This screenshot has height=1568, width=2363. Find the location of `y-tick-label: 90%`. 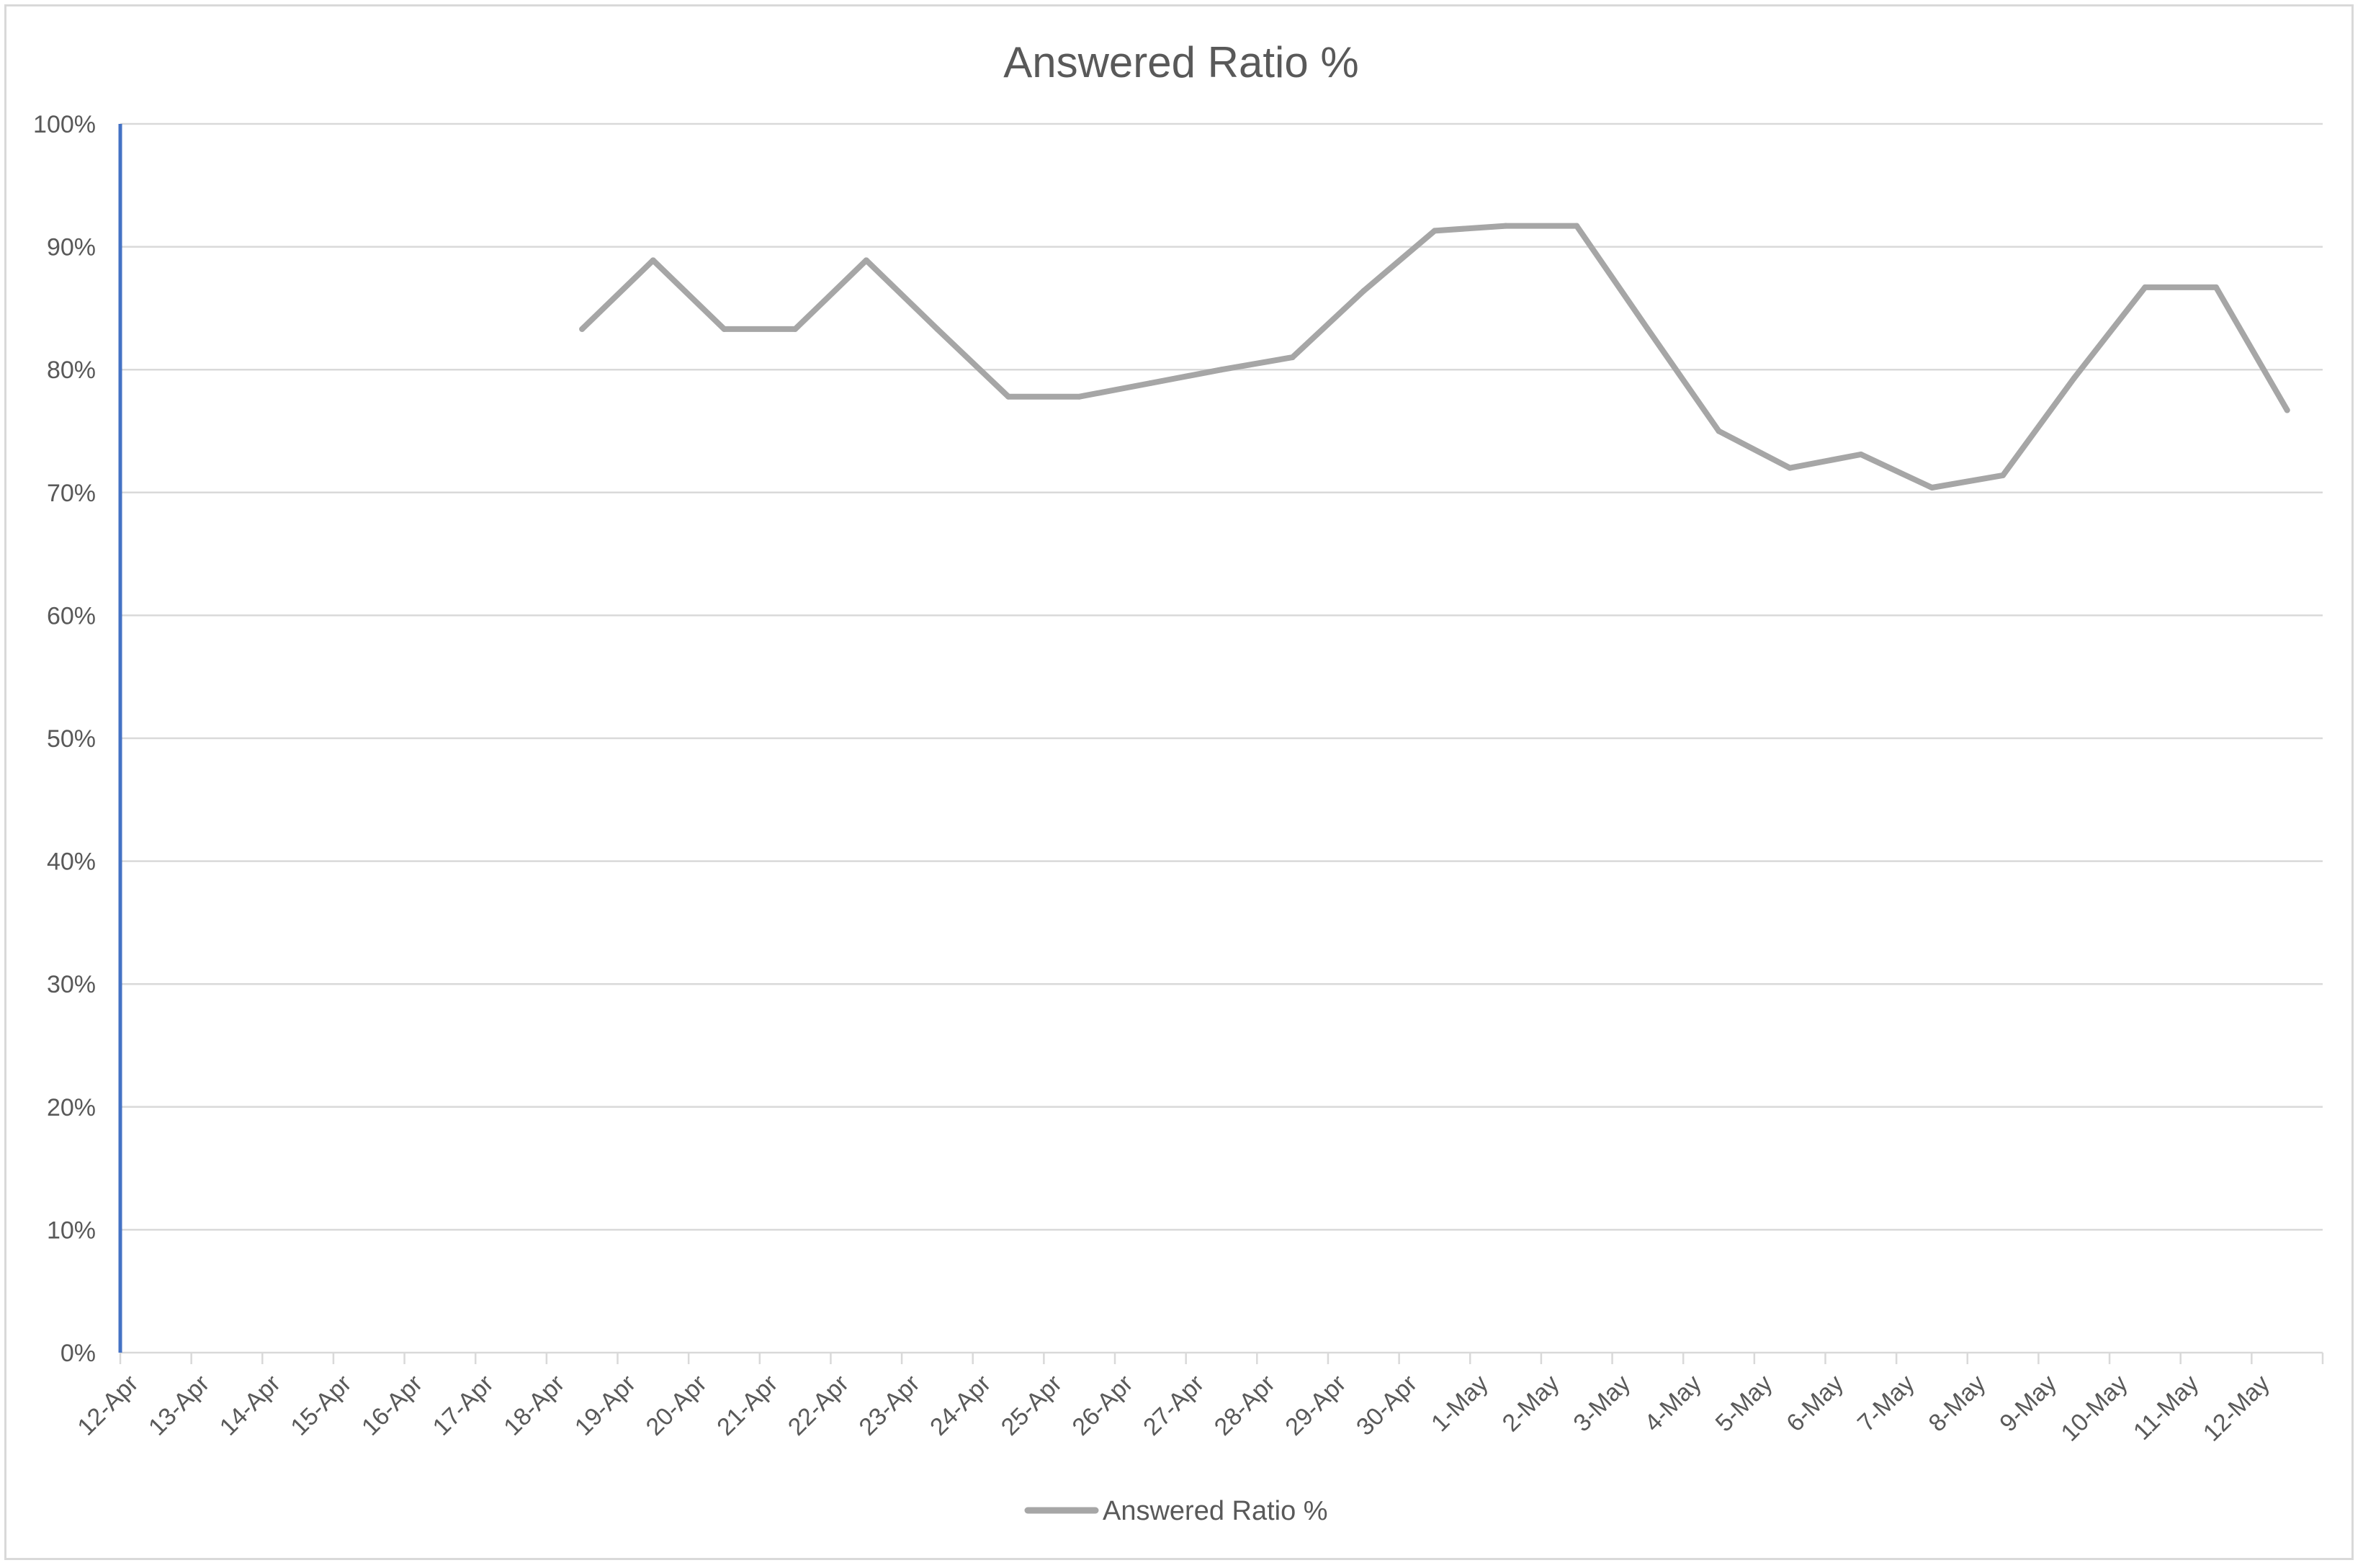

y-tick-label: 90% is located at coordinates (71, 248).